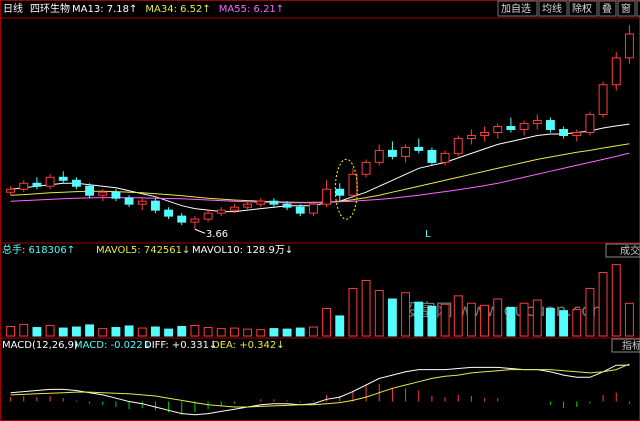  I want to click on stock-name: 四环生物, so click(50, 8).